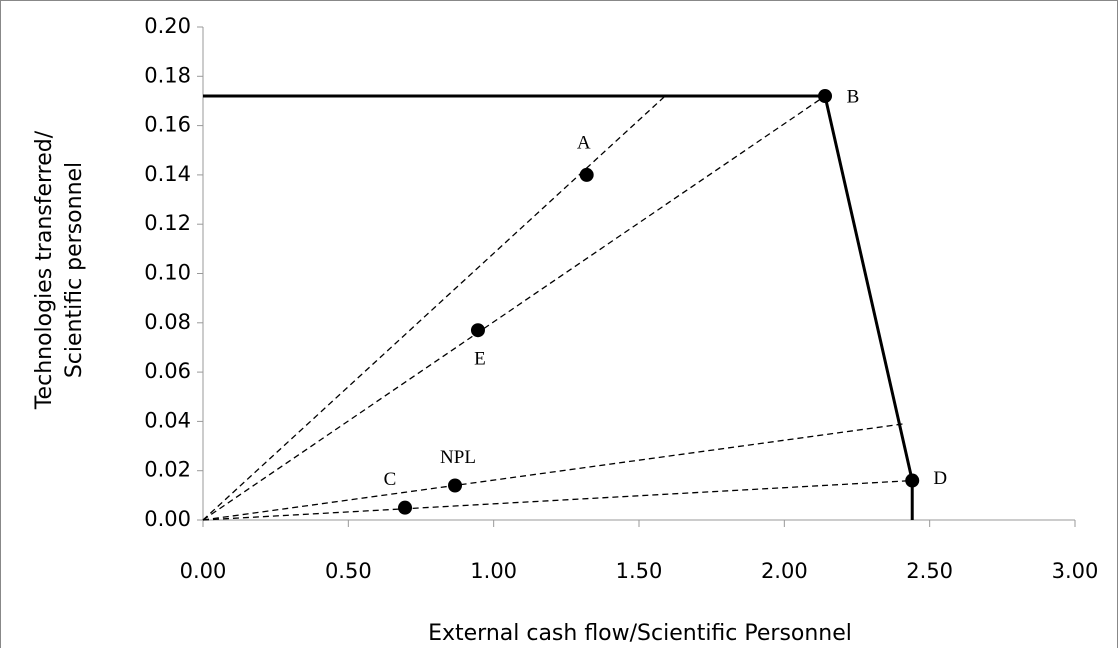 This screenshot has width=1119, height=648. I want to click on y-tick-label: 0.00, so click(167, 519).